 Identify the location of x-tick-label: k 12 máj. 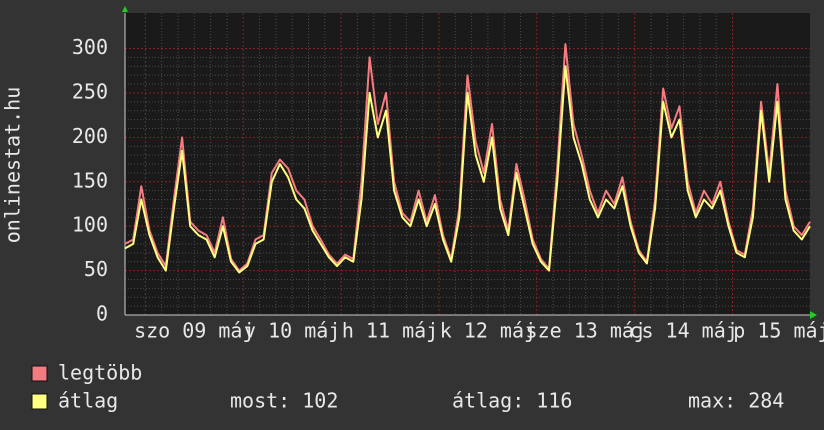
(488, 331).